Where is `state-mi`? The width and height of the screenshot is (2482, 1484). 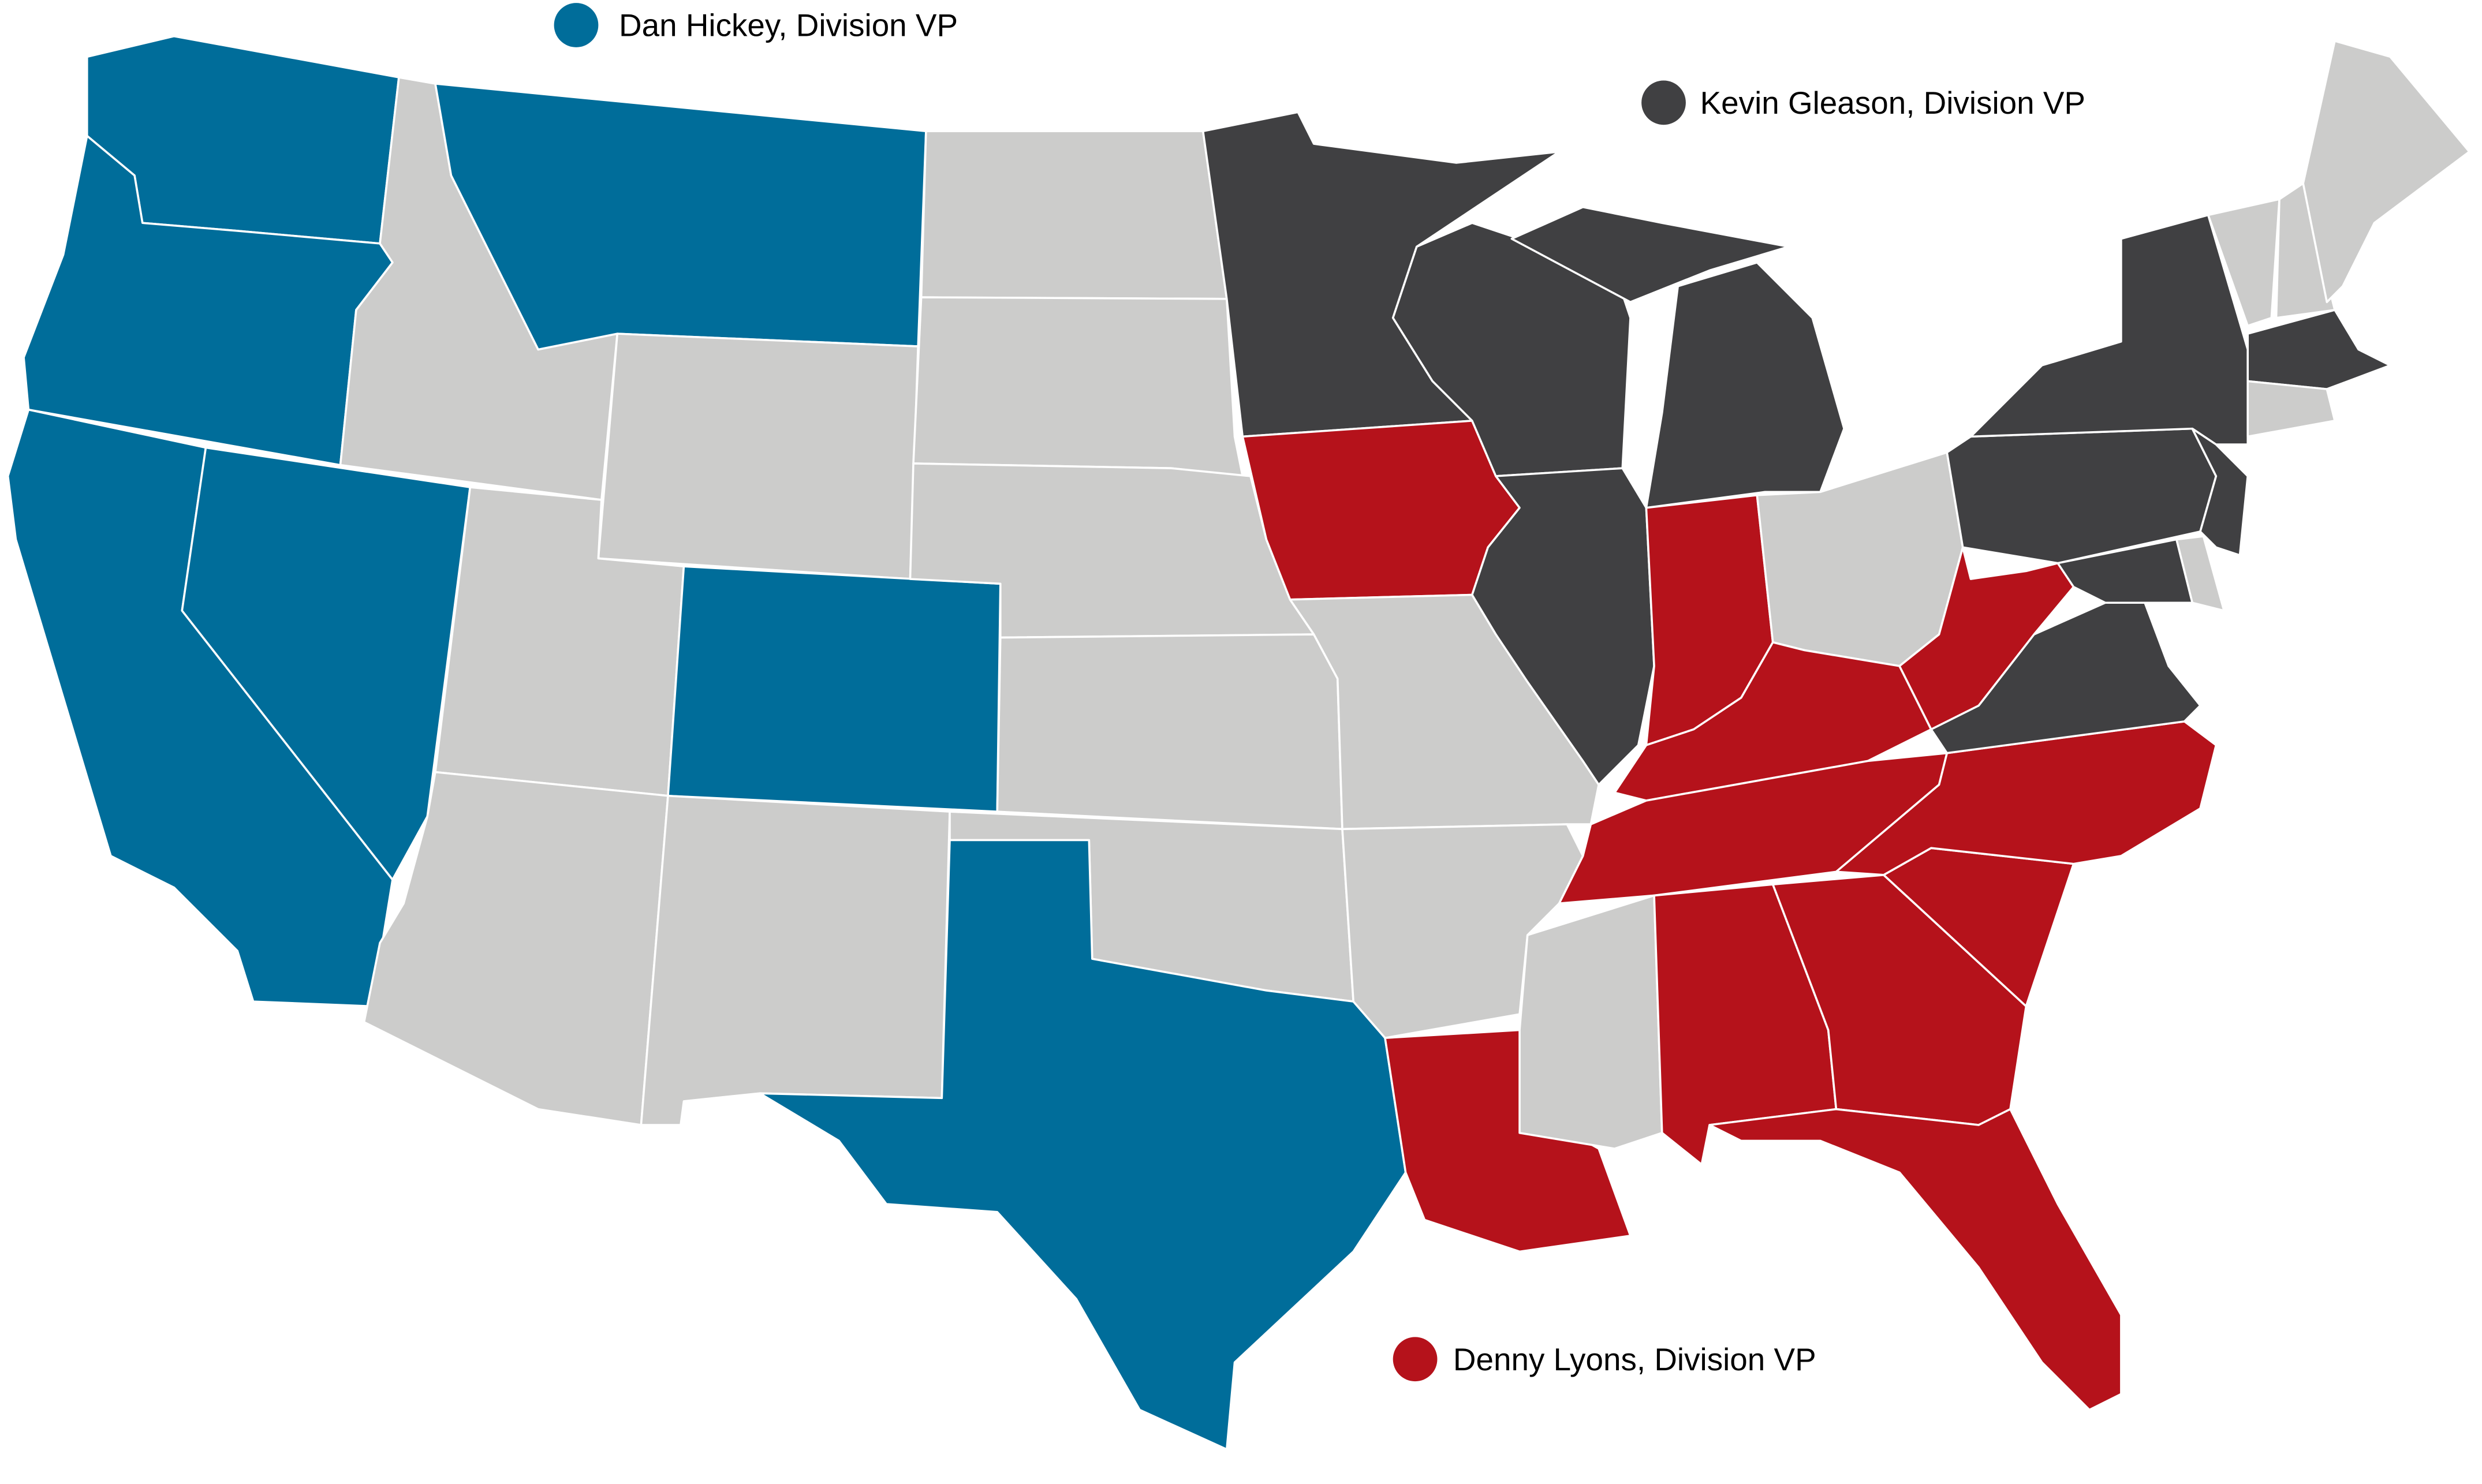 state-mi is located at coordinates (1745, 385).